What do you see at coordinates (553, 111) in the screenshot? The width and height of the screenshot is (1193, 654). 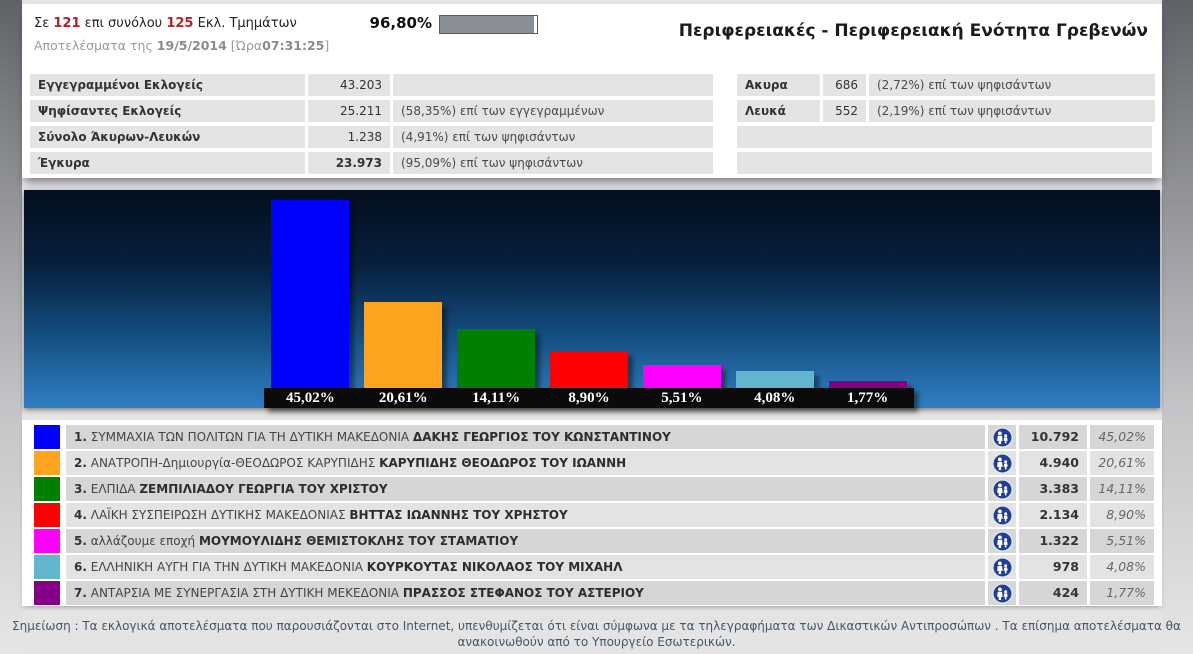 I see `stat-note: (58,35%) επί των εγγεγραμμένων` at bounding box center [553, 111].